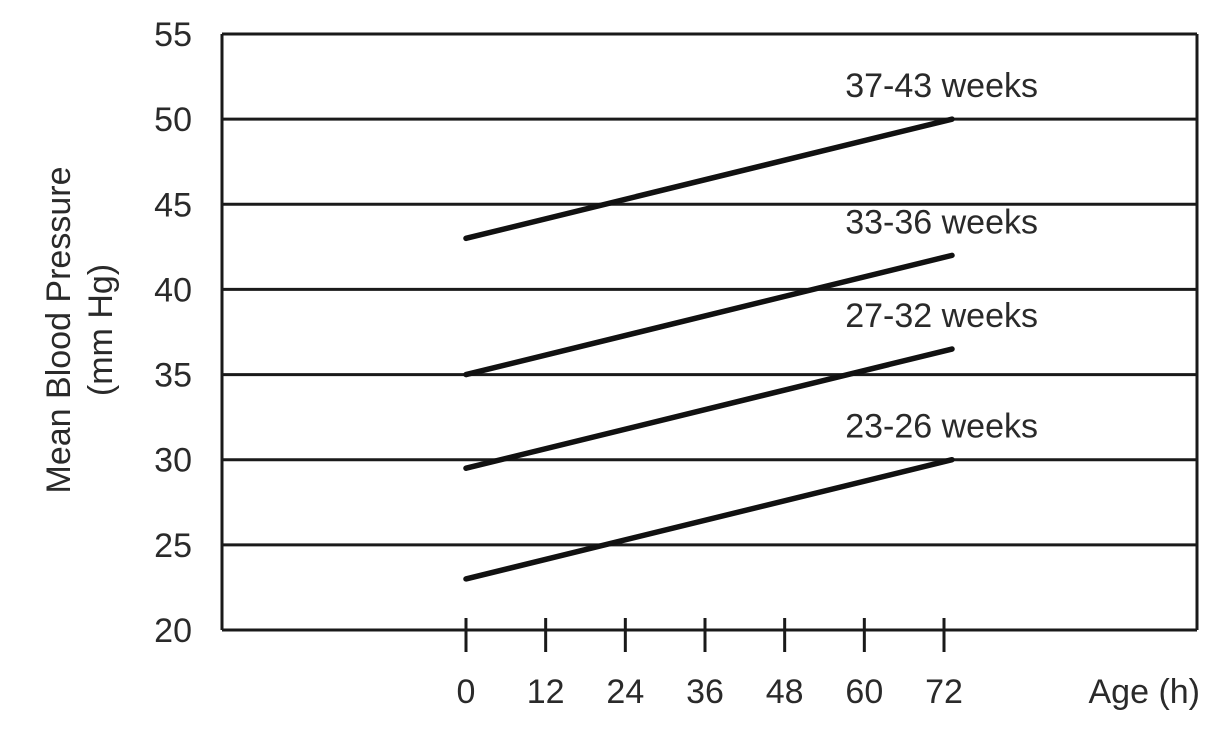 This screenshot has width=1225, height=745. Describe the element at coordinates (466, 692) in the screenshot. I see `x-tick-label-0: 0` at that location.